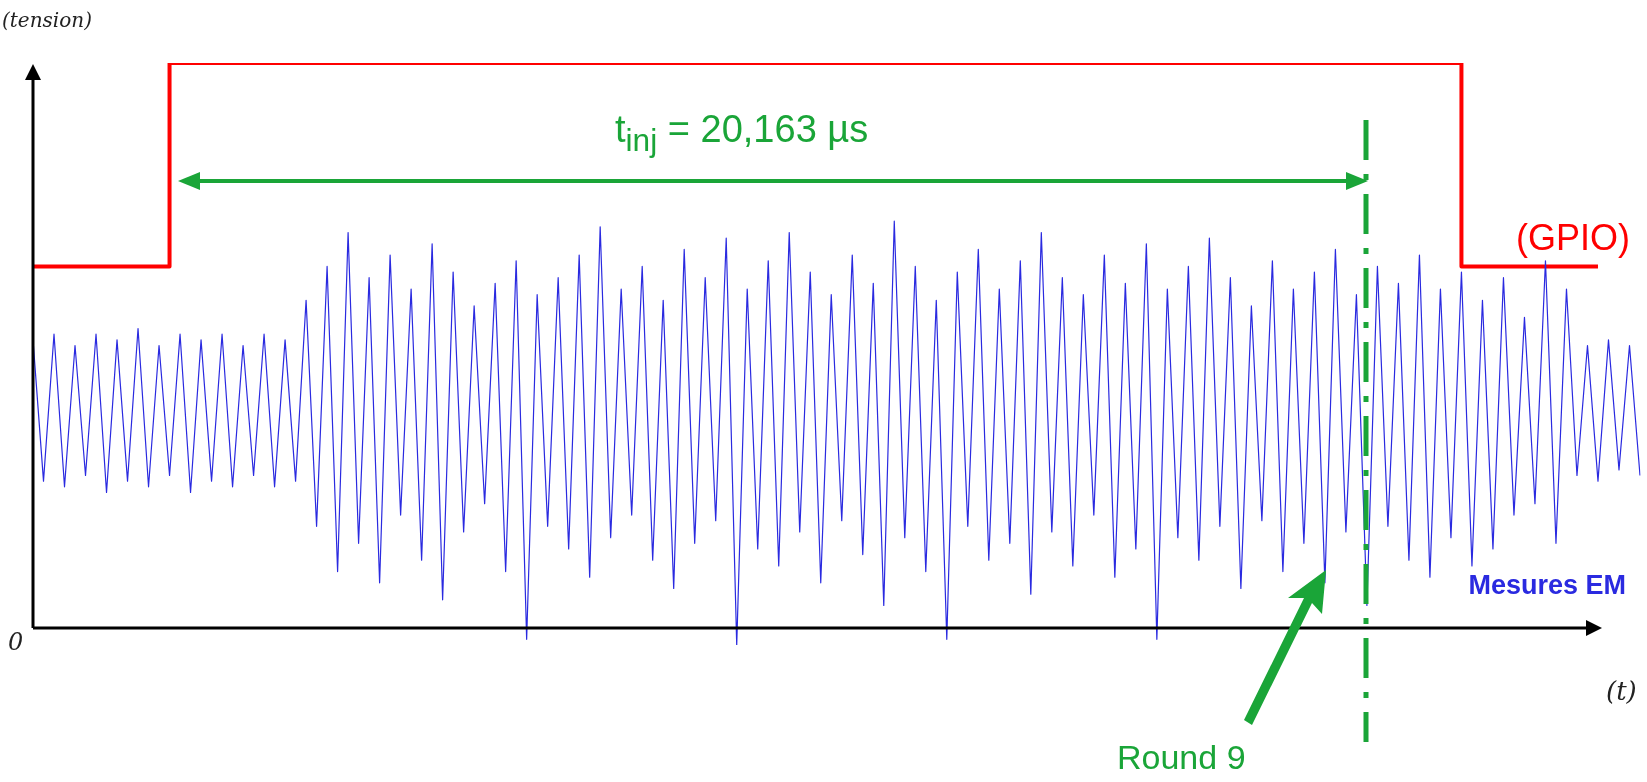 Image resolution: width=1647 pixels, height=782 pixels. I want to click on annotation: t$_{inj}$ = 20,163 µs, so click(742, 133).